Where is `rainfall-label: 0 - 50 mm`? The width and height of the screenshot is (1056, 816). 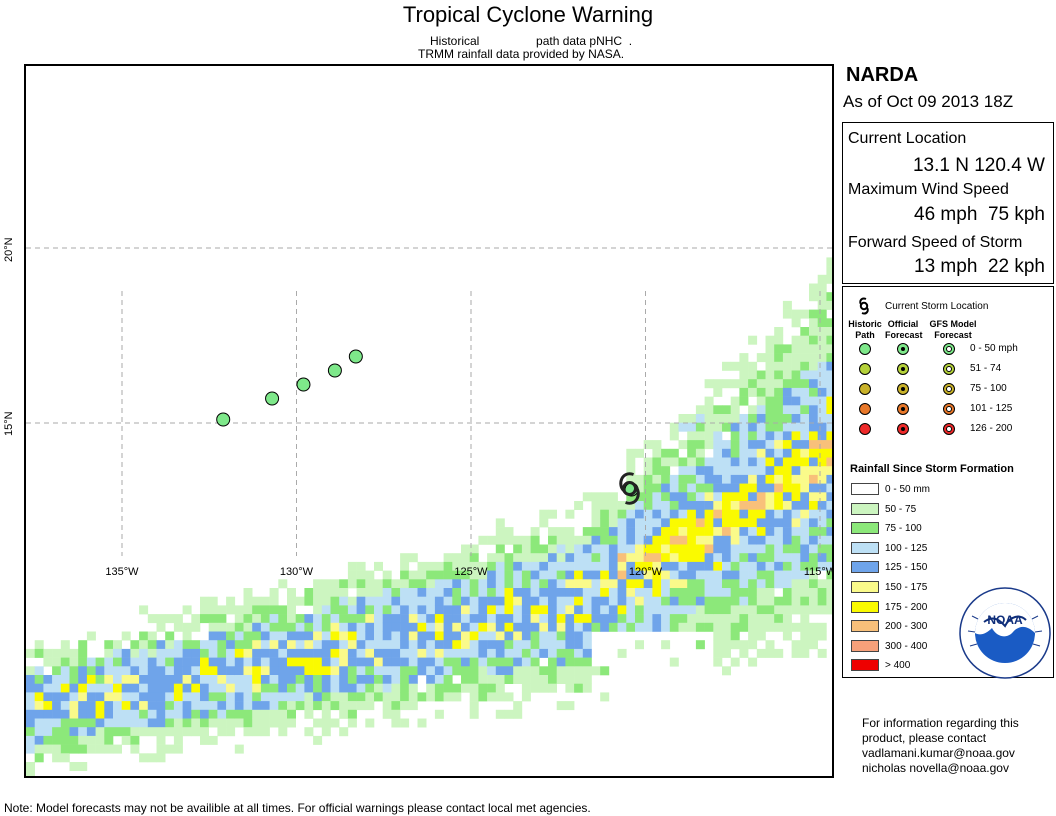 rainfall-label: 0 - 50 mm is located at coordinates (908, 489).